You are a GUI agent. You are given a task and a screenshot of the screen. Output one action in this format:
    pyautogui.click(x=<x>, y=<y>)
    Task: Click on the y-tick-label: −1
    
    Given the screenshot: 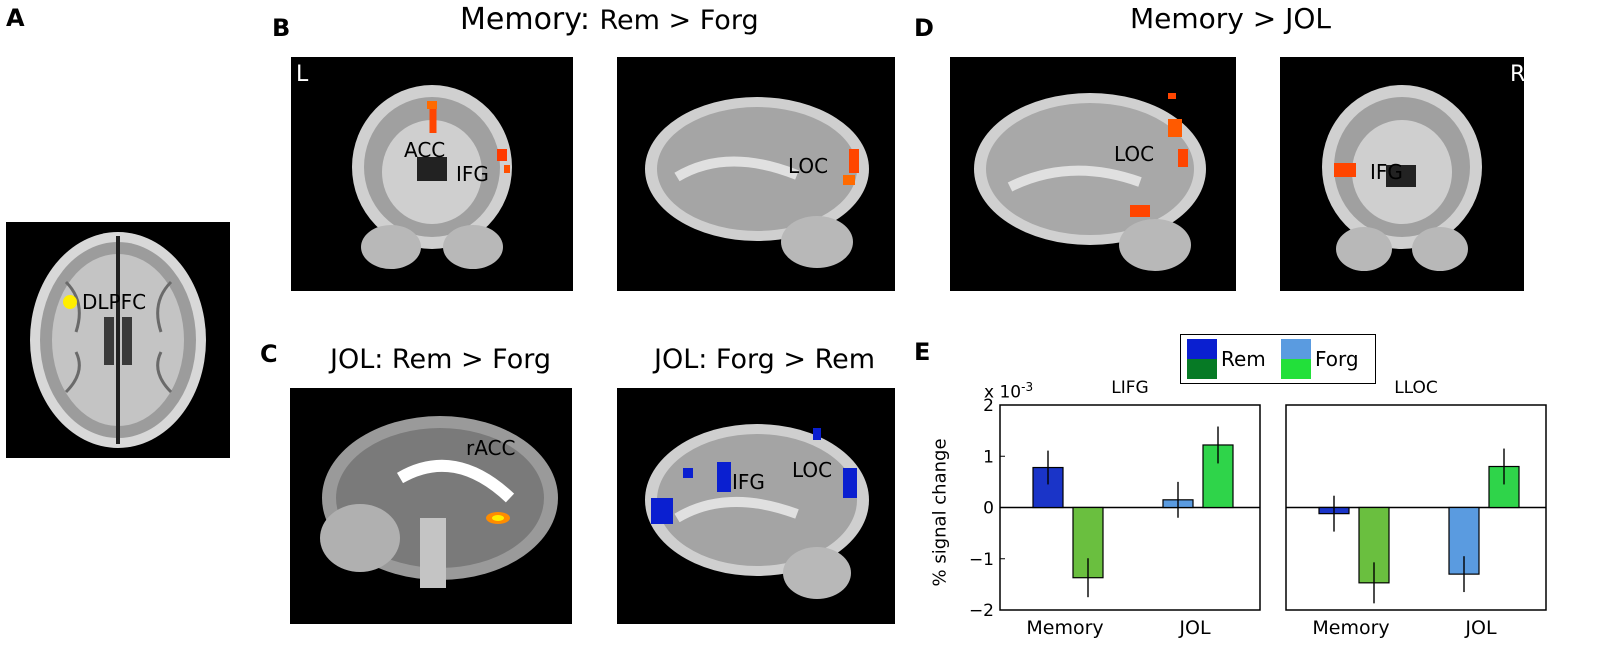 What is the action you would take?
    pyautogui.click(x=981, y=560)
    